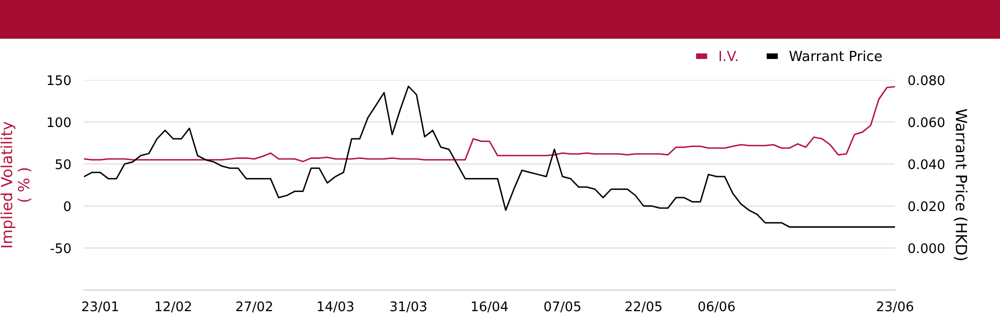 The height and width of the screenshot is (324, 1000). Describe the element at coordinates (644, 306) in the screenshot. I see `x-tick-label: 22/05` at that location.